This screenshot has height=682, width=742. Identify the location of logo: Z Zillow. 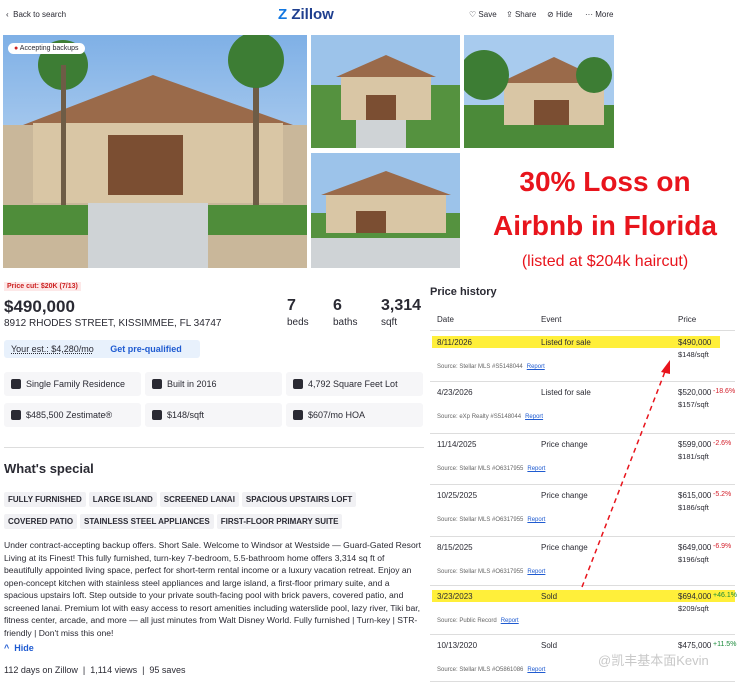
(306, 14).